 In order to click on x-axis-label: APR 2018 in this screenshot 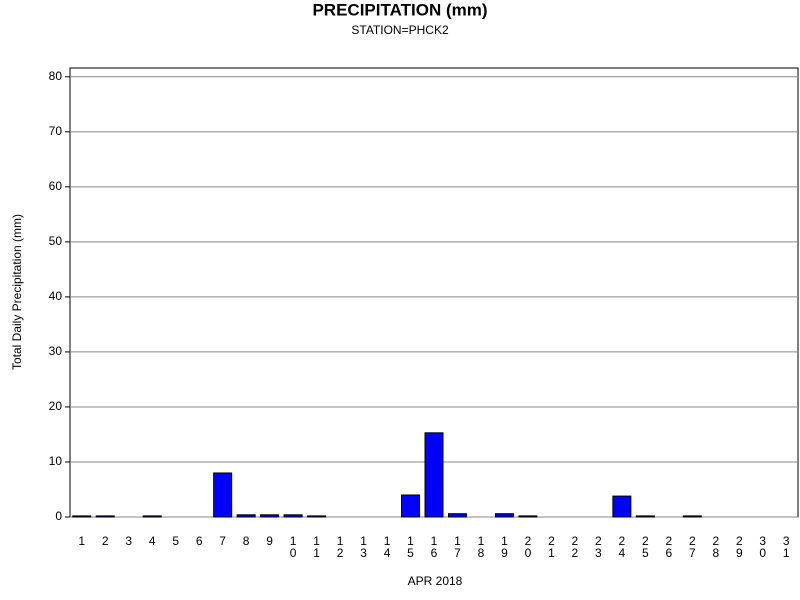, I will do `click(435, 581)`.